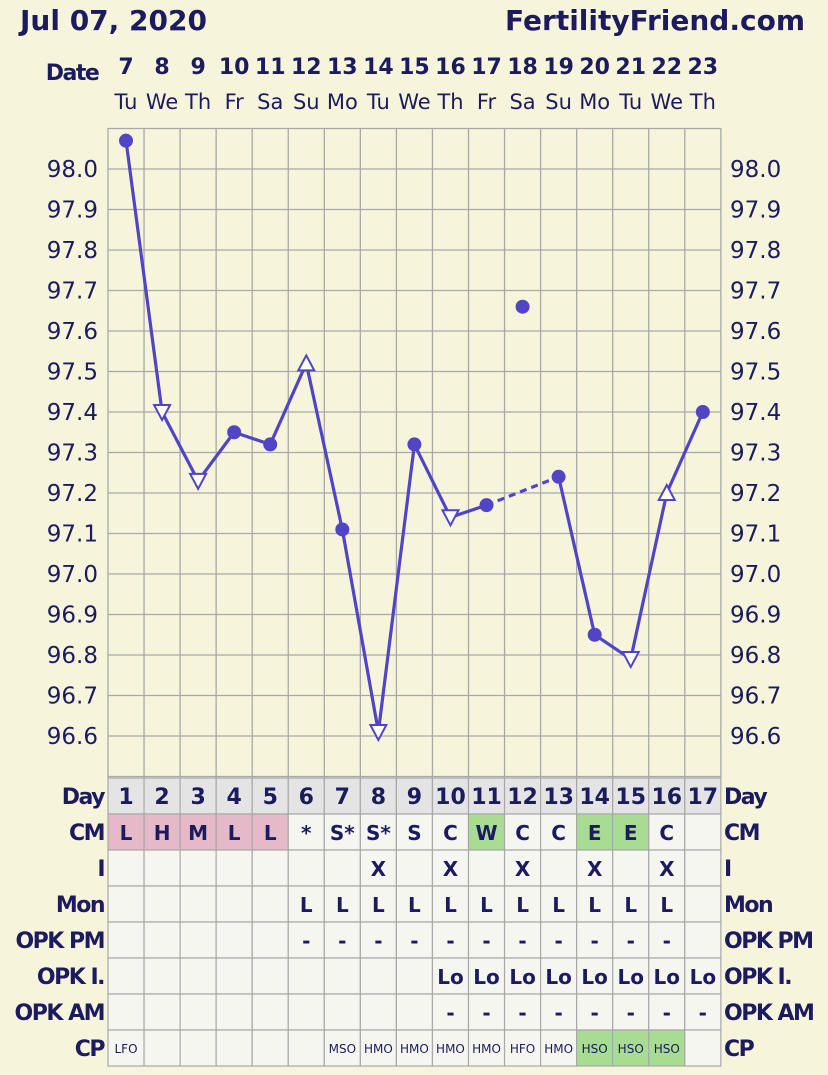  I want to click on cell-value-cm: E, so click(595, 833).